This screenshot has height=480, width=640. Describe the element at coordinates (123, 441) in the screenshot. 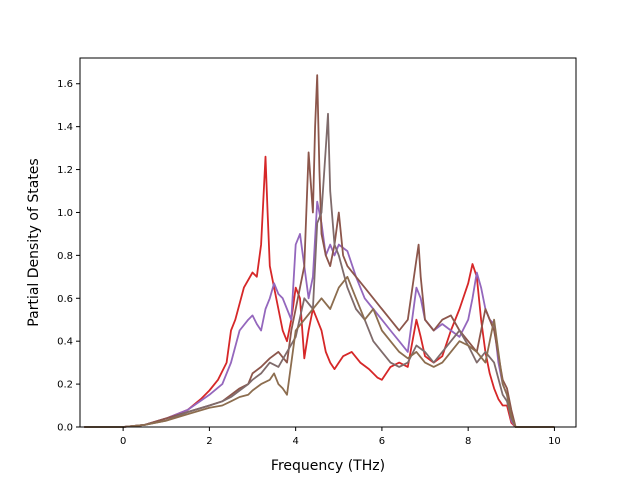

I see `x-tick-label: 0` at that location.